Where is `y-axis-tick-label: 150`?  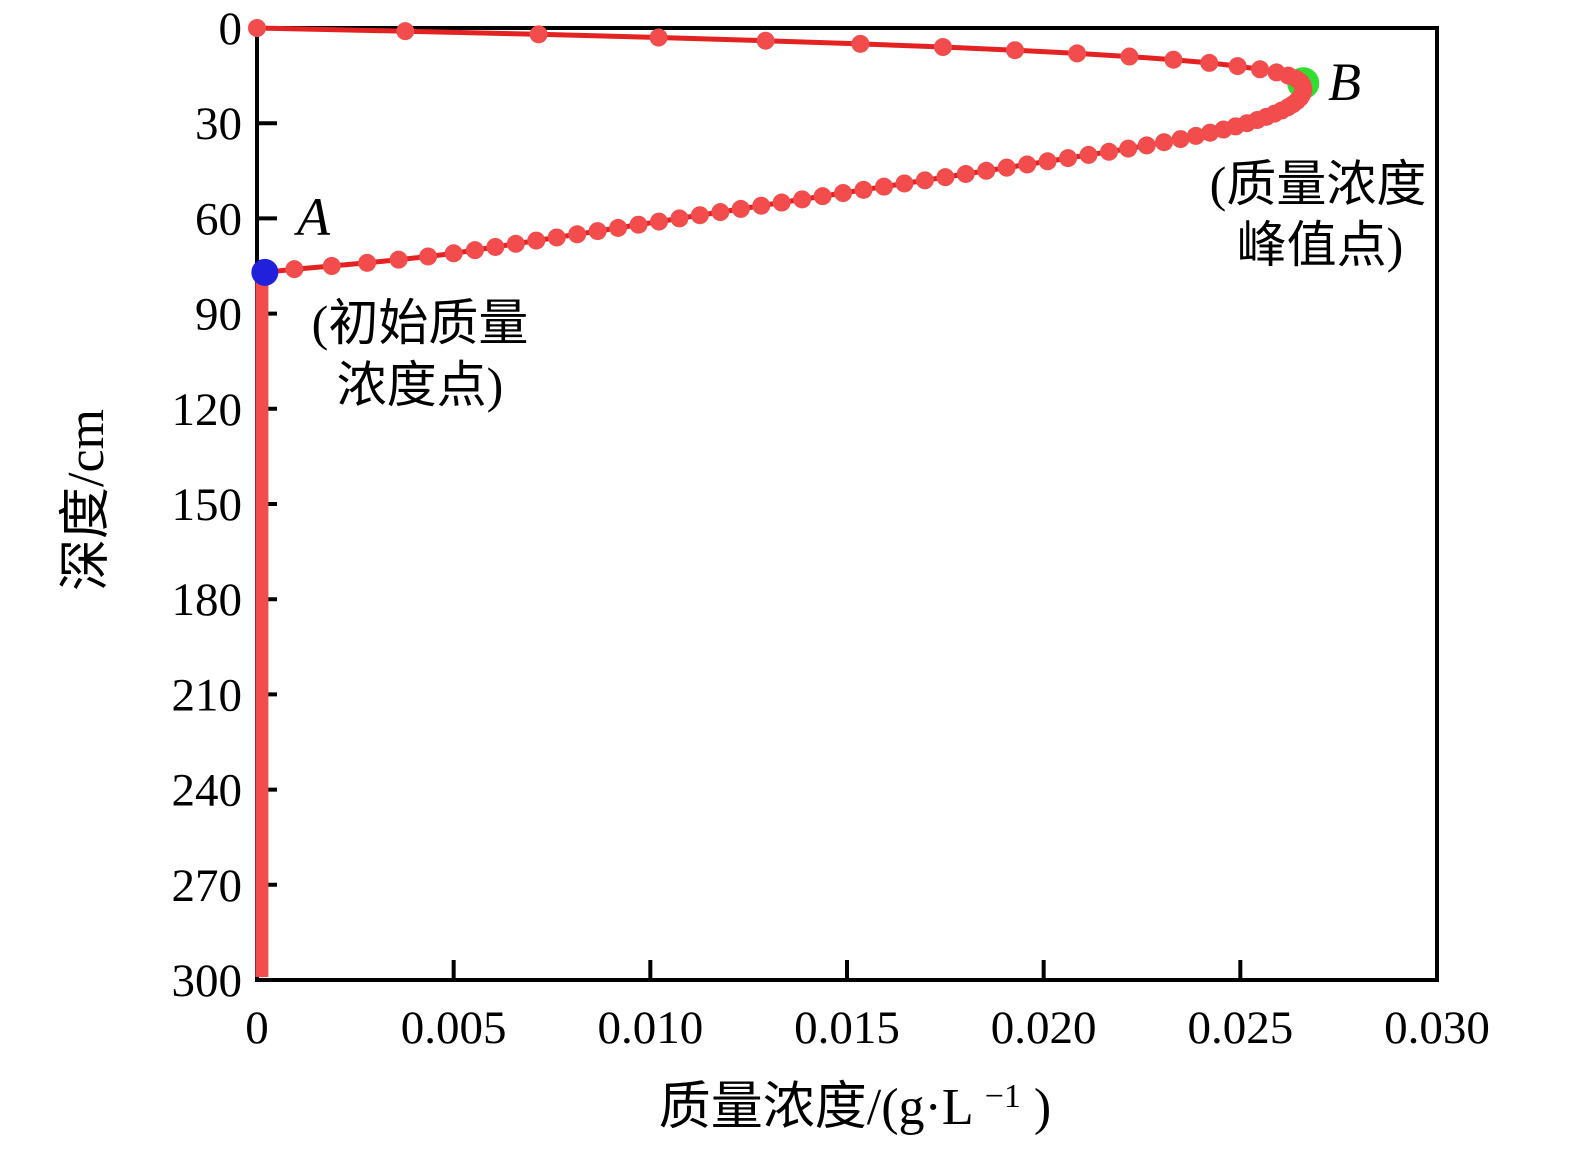
y-axis-tick-label: 150 is located at coordinates (207, 505).